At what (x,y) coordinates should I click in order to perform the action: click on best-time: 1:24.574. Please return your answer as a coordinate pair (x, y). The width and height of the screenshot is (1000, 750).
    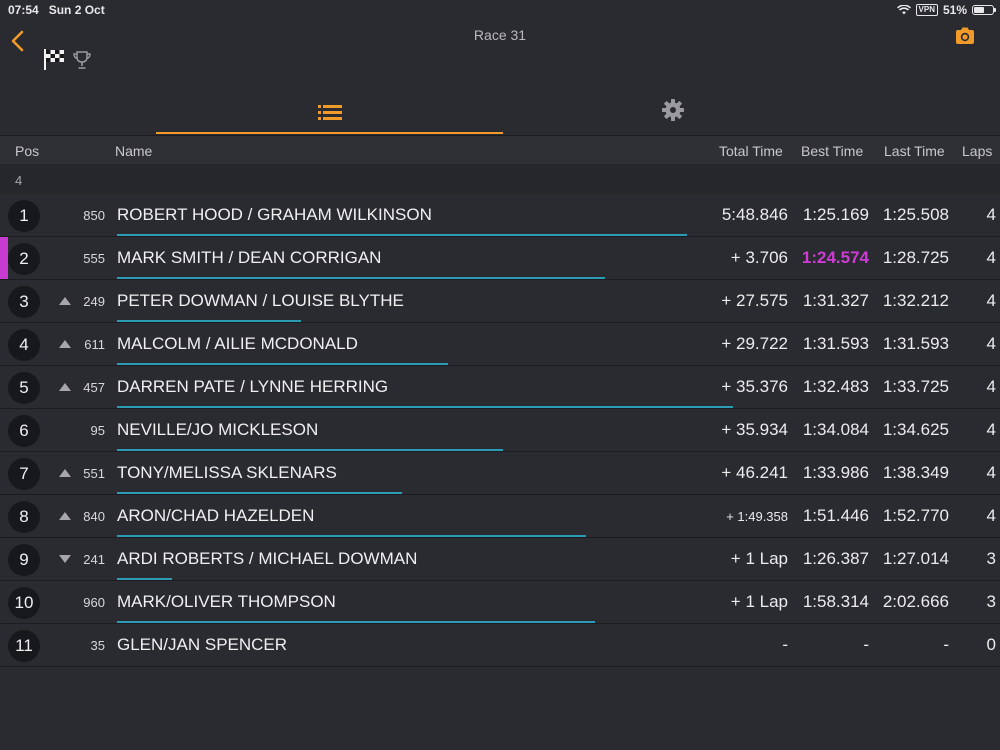
    Looking at the image, I should click on (835, 257).